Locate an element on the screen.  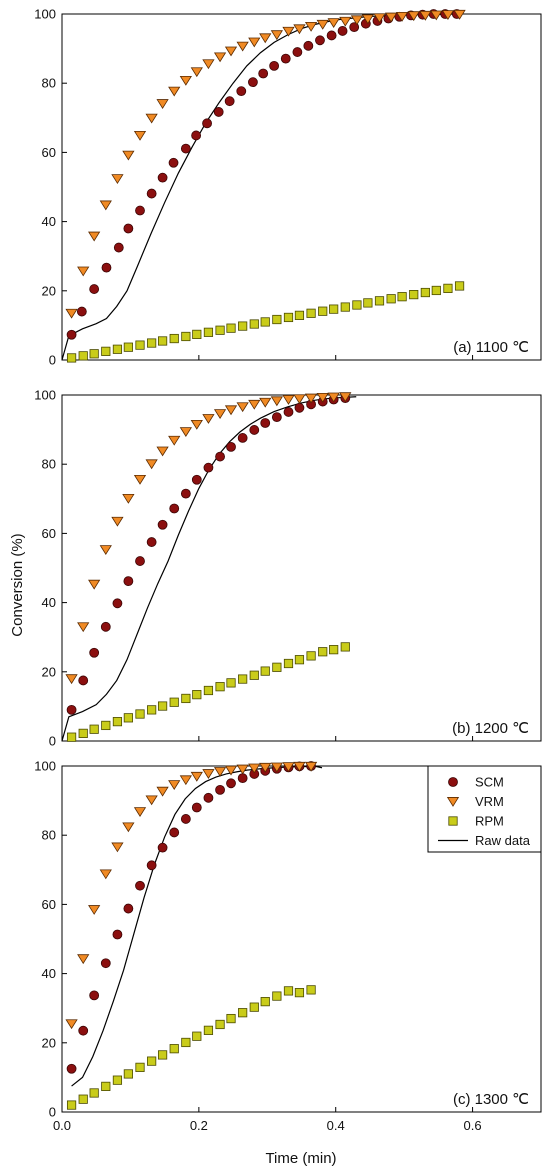
y-tick-label: 0 is located at coordinates (52, 1112).